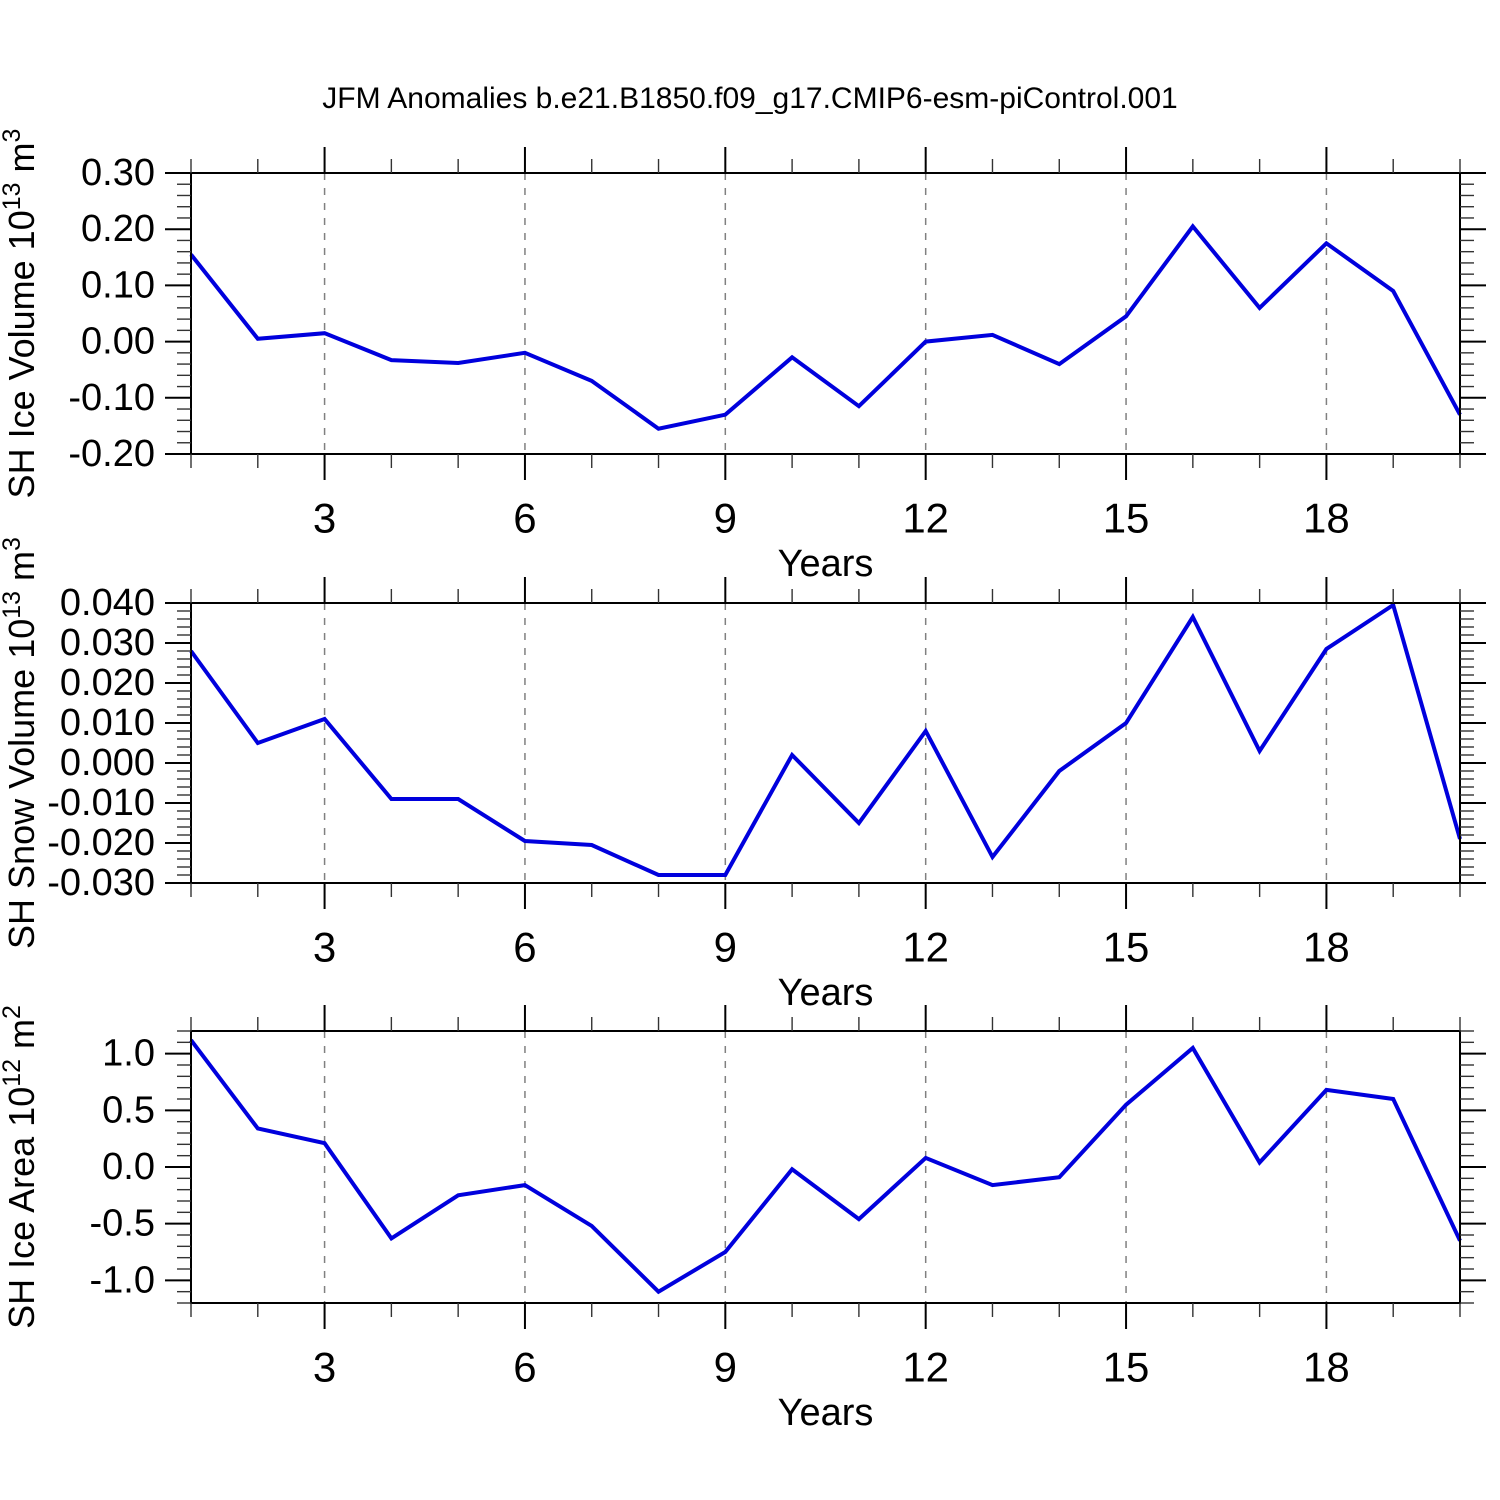  Describe the element at coordinates (122, 1280) in the screenshot. I see `y-tick-label: -1.0` at that location.